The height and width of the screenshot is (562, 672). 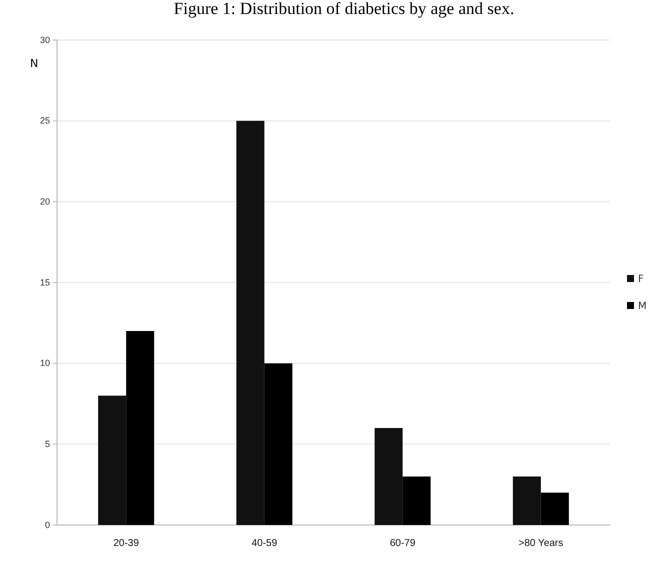 What do you see at coordinates (45, 121) in the screenshot?
I see `y-tick-label: 25` at bounding box center [45, 121].